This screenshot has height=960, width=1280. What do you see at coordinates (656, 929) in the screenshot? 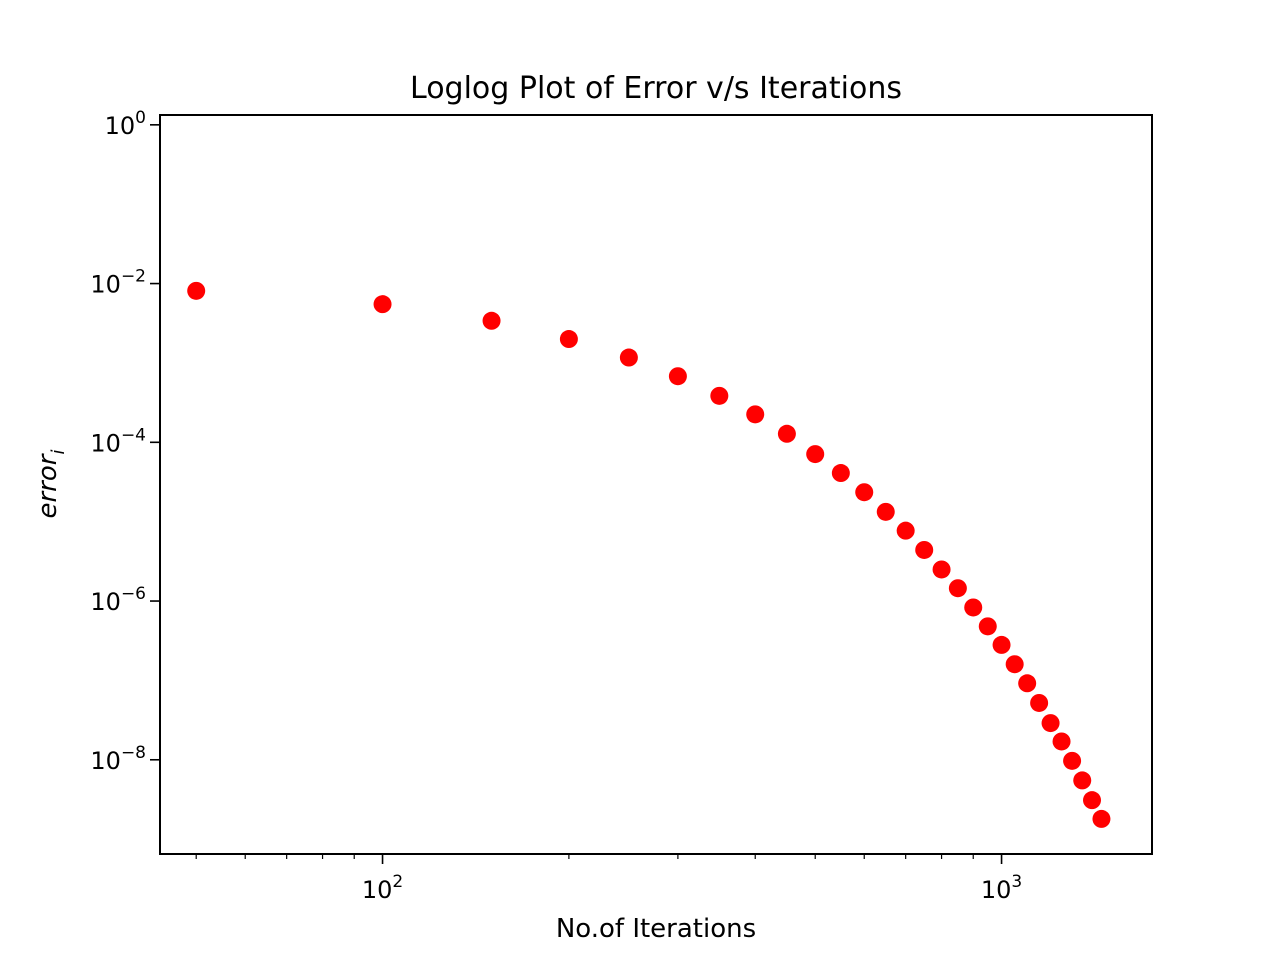
I see `x-axis-label: No.of Iterations` at bounding box center [656, 929].